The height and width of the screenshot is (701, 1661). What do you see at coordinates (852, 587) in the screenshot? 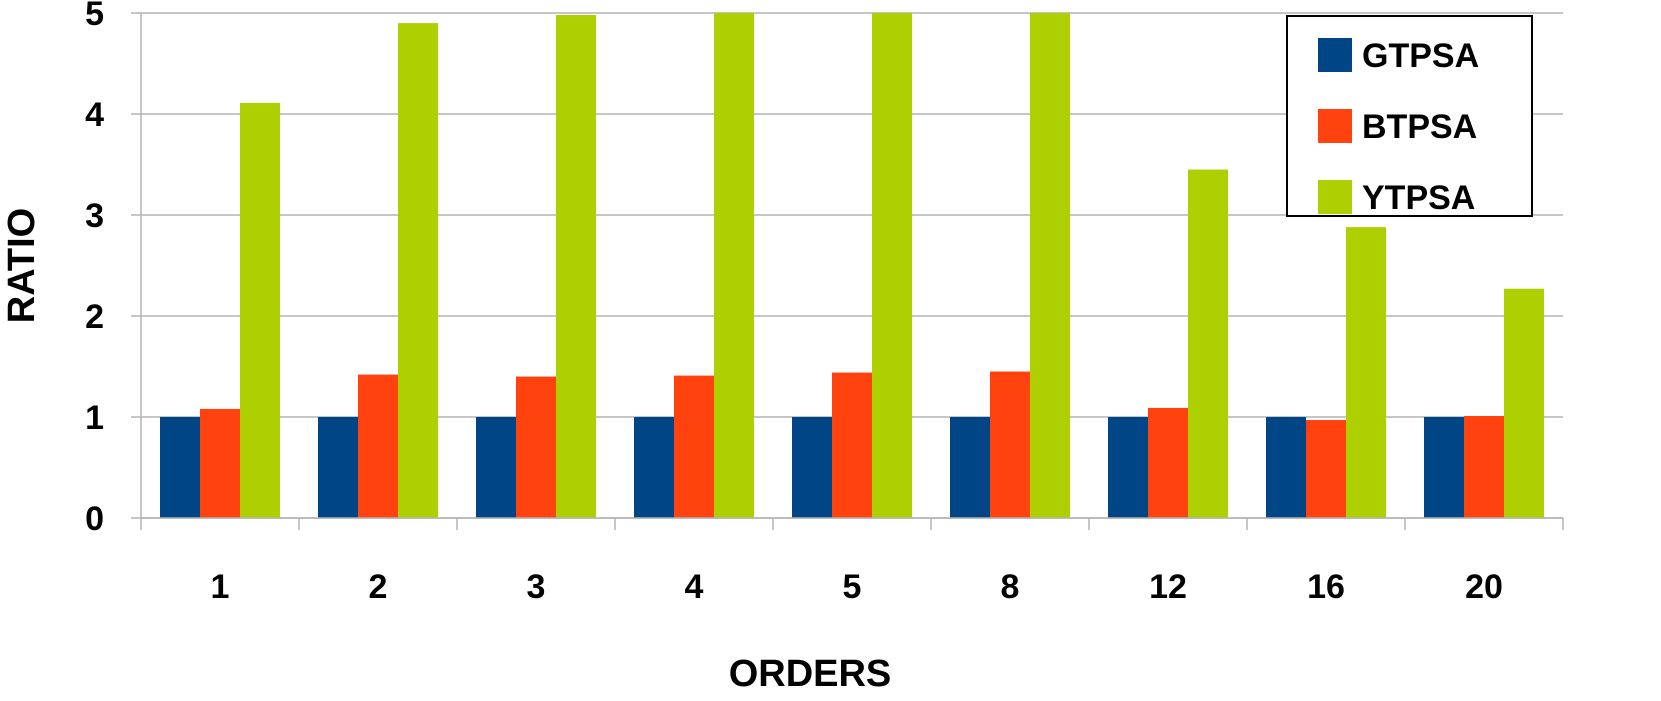
I see `x-tick-label: 5` at bounding box center [852, 587].